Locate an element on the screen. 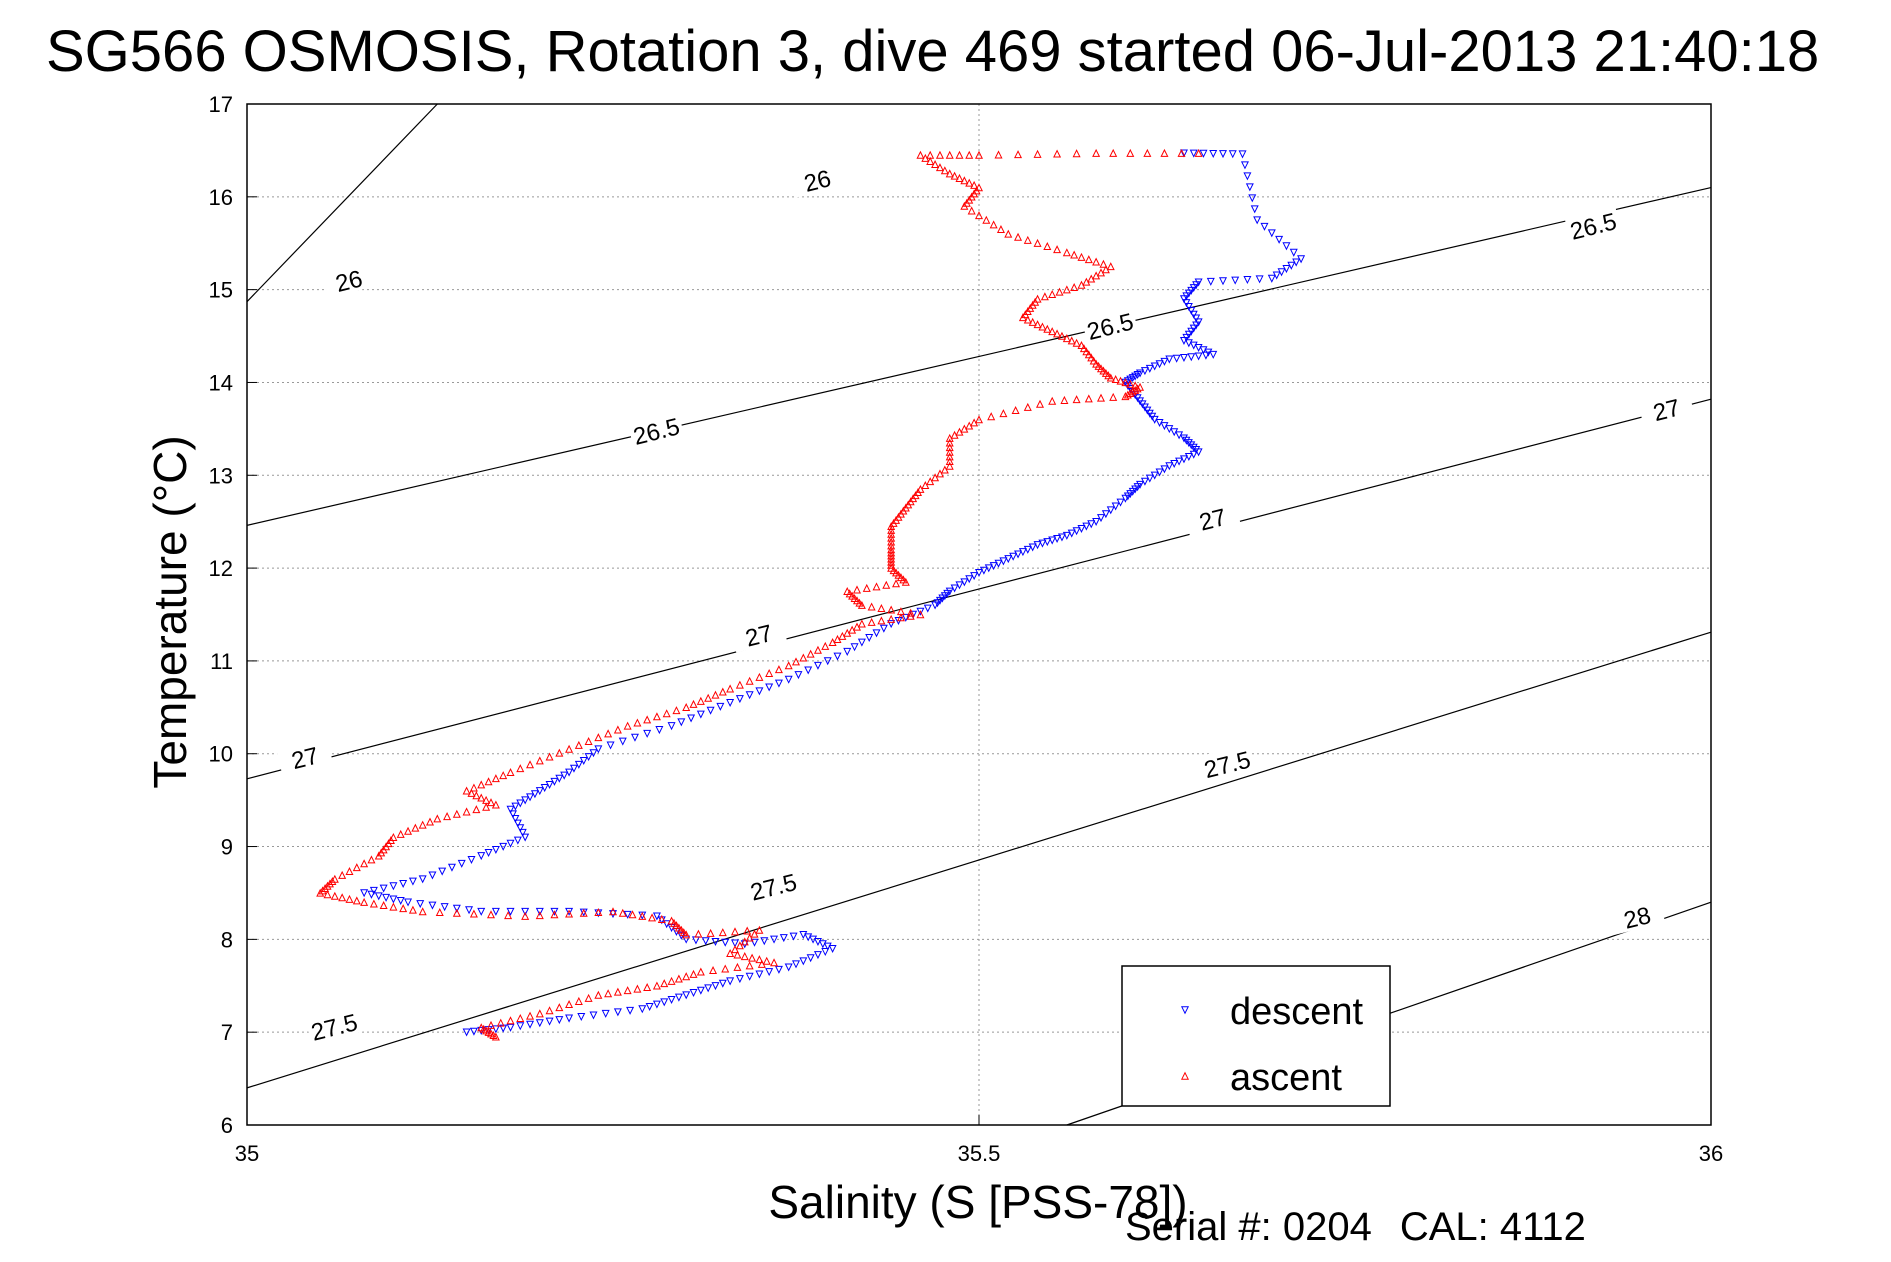  contour-label: 27 is located at coordinates (1213, 520).